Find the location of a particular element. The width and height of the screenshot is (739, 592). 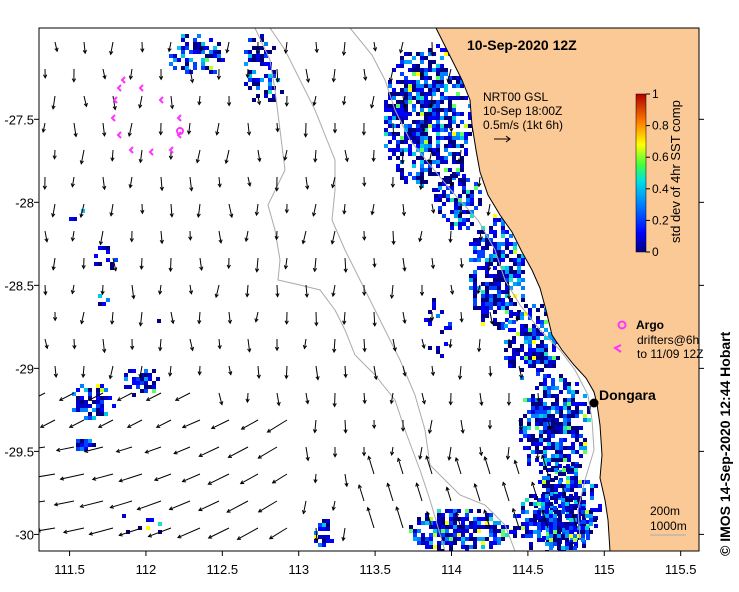

place-label: Dongara is located at coordinates (627, 395).